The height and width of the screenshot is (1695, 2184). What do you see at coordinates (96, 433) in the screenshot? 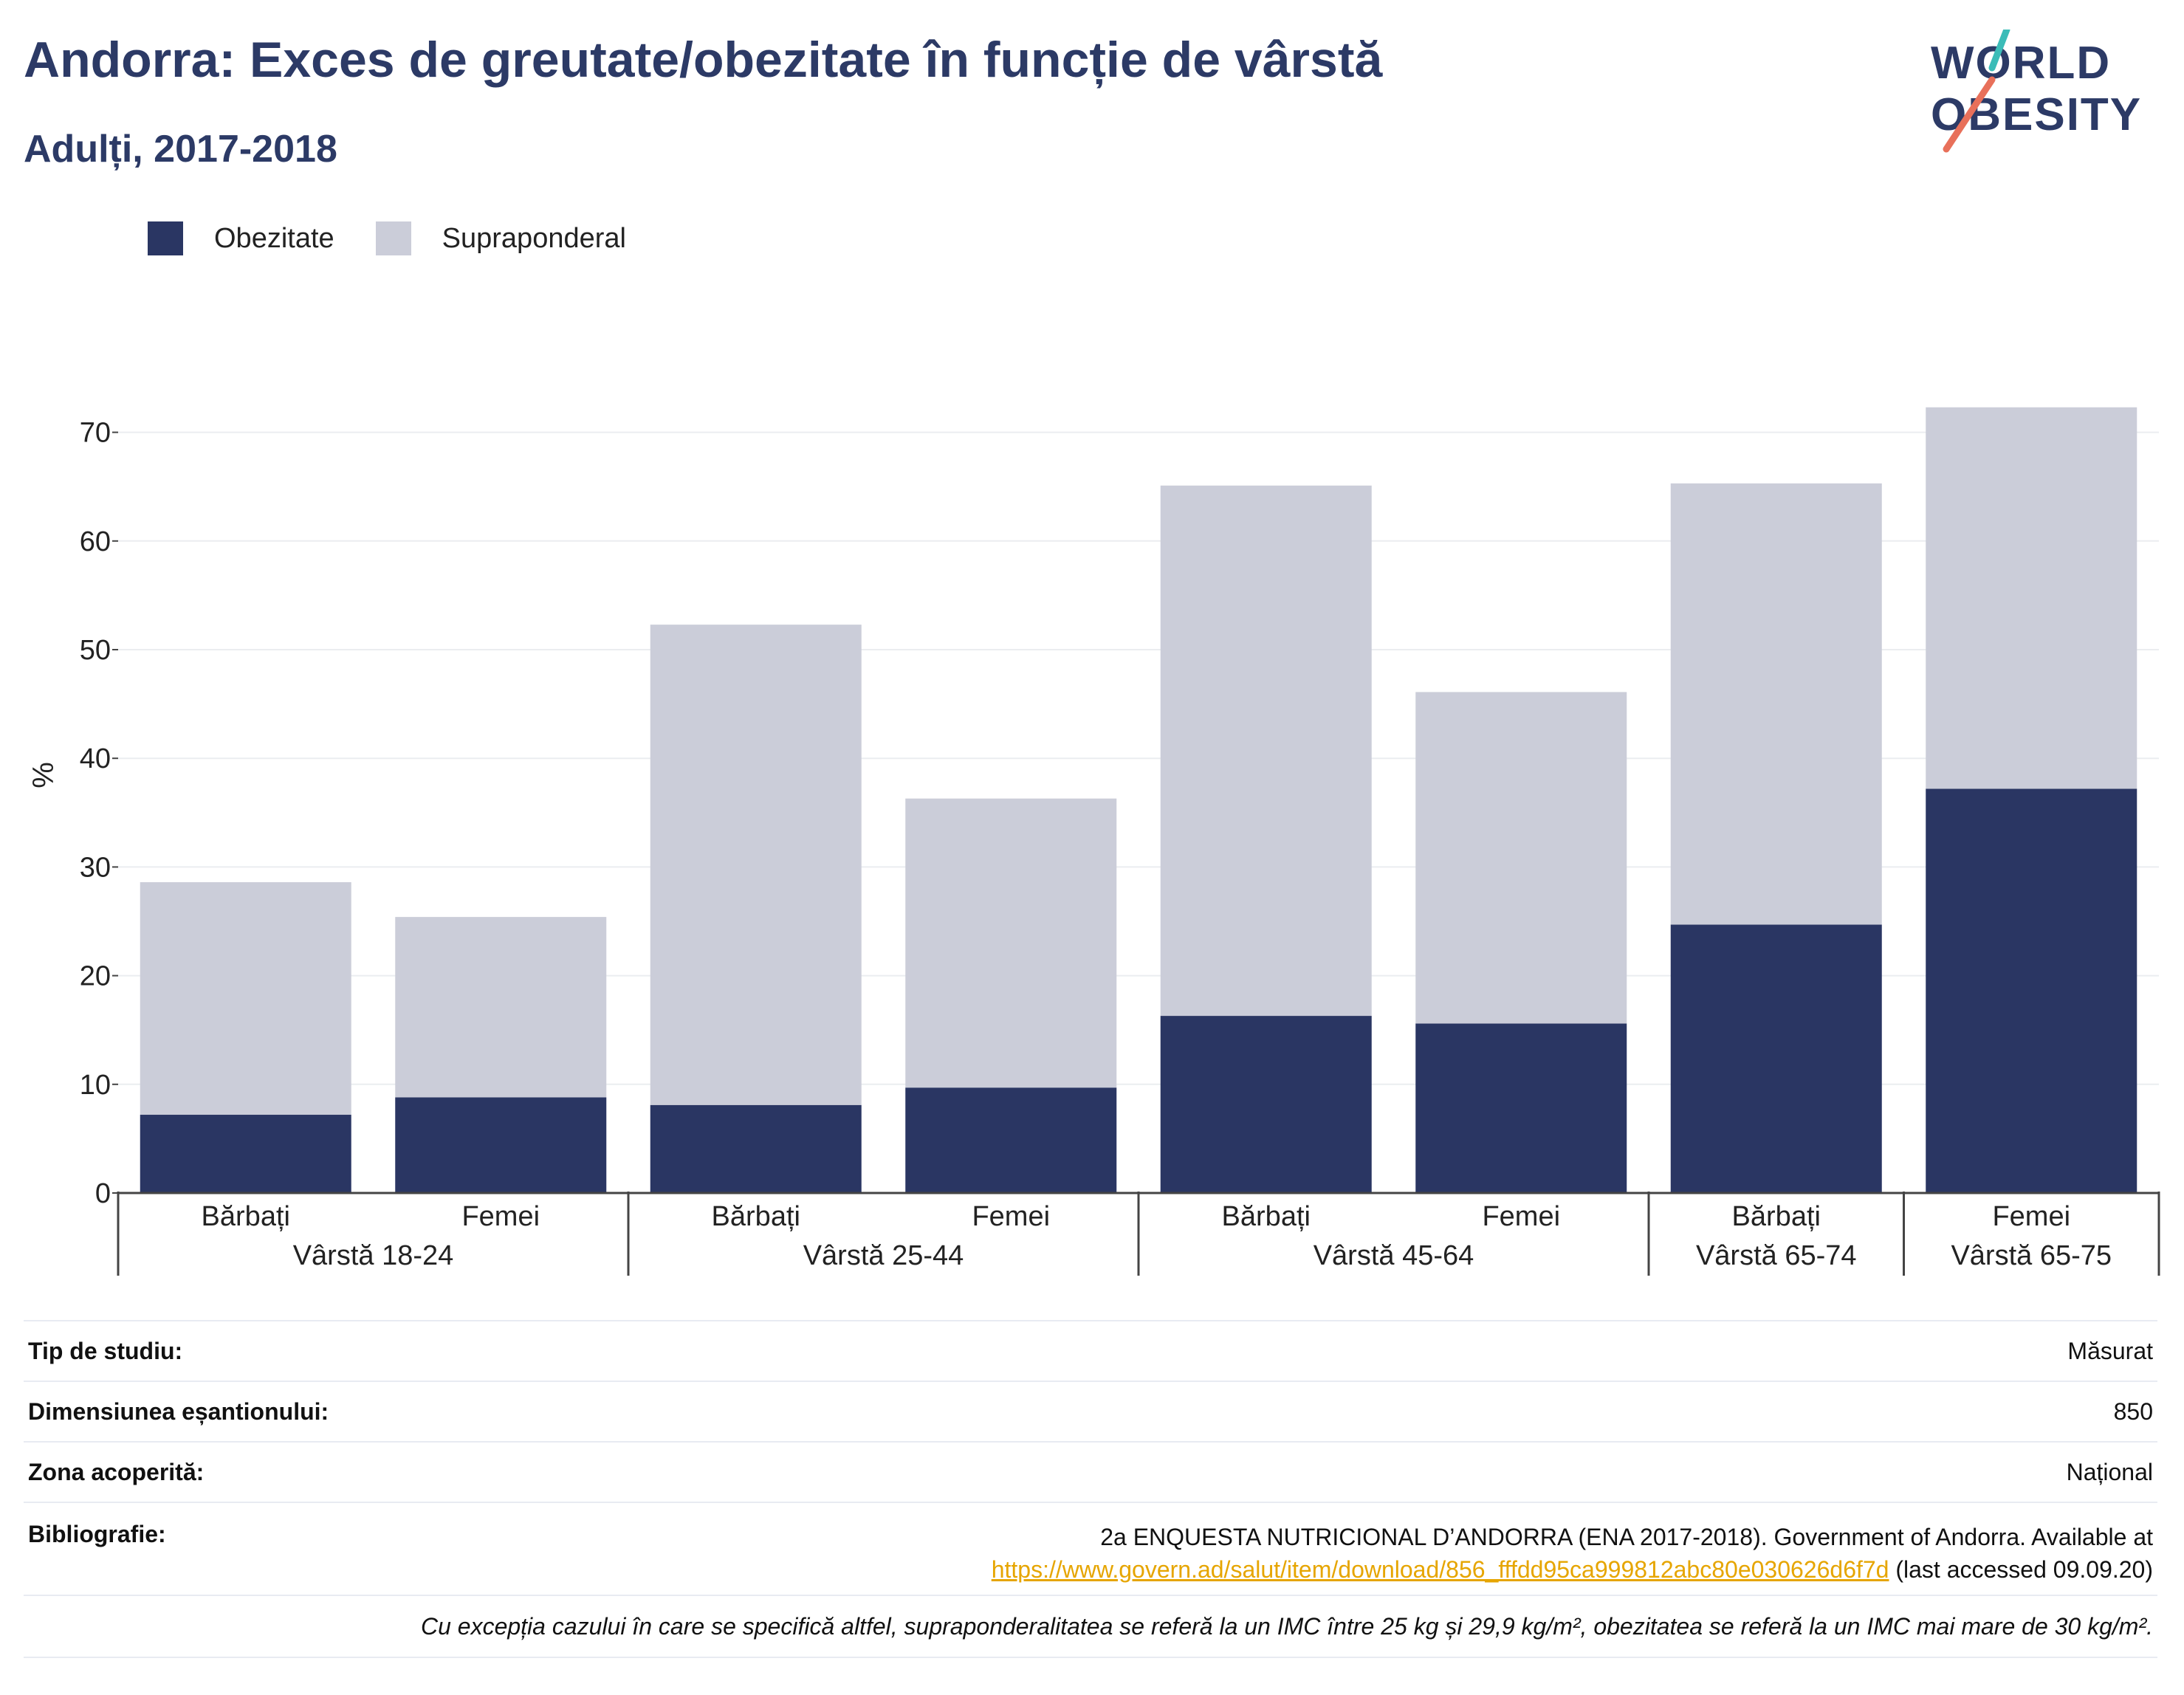
I see `y-tick-label: 70` at bounding box center [96, 433].